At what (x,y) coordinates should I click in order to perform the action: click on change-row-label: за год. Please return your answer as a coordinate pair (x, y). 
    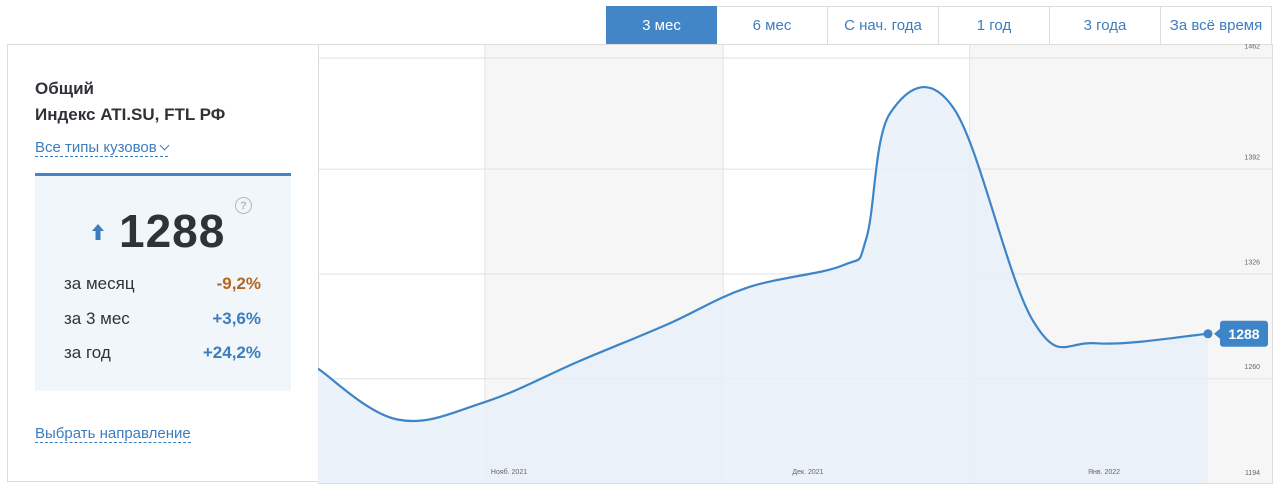
    Looking at the image, I should click on (87, 352).